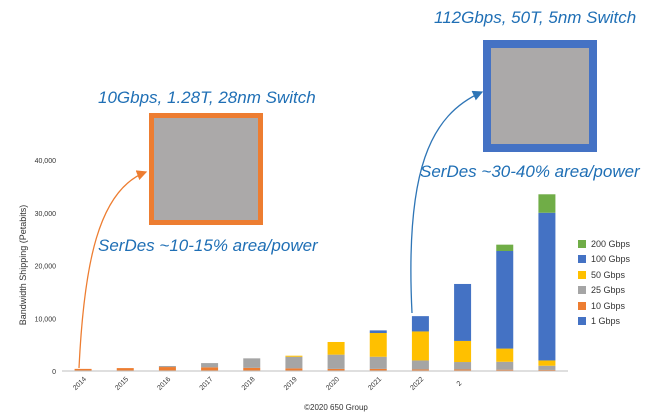 This screenshot has width=672, height=417. What do you see at coordinates (249, 384) in the screenshot?
I see `x-tick-label: 2018` at bounding box center [249, 384].